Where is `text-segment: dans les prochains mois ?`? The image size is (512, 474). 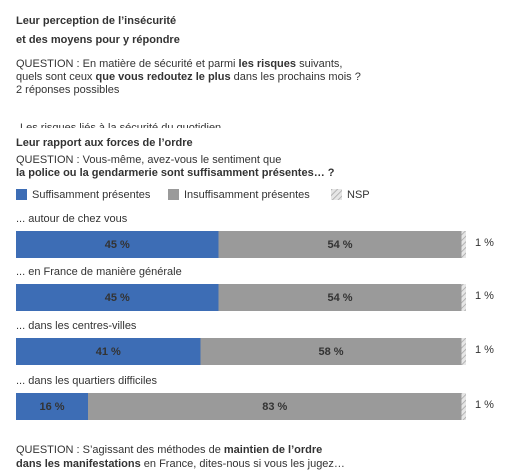 text-segment: dans les prochains mois ? is located at coordinates (296, 77).